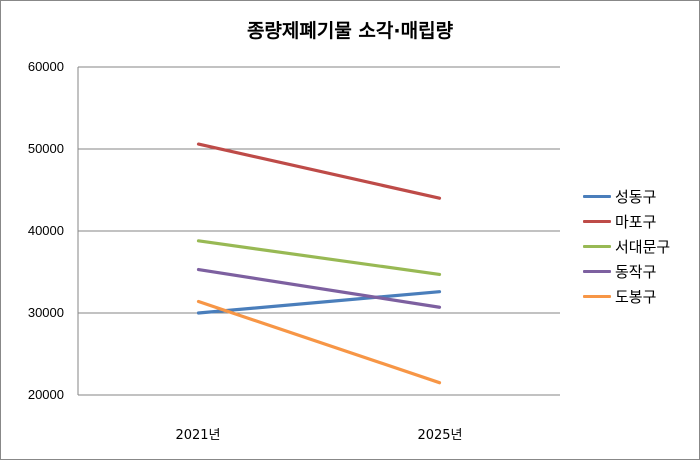 This screenshot has width=700, height=460. Describe the element at coordinates (636, 197) in the screenshot. I see `legend-label: 성동구` at that location.